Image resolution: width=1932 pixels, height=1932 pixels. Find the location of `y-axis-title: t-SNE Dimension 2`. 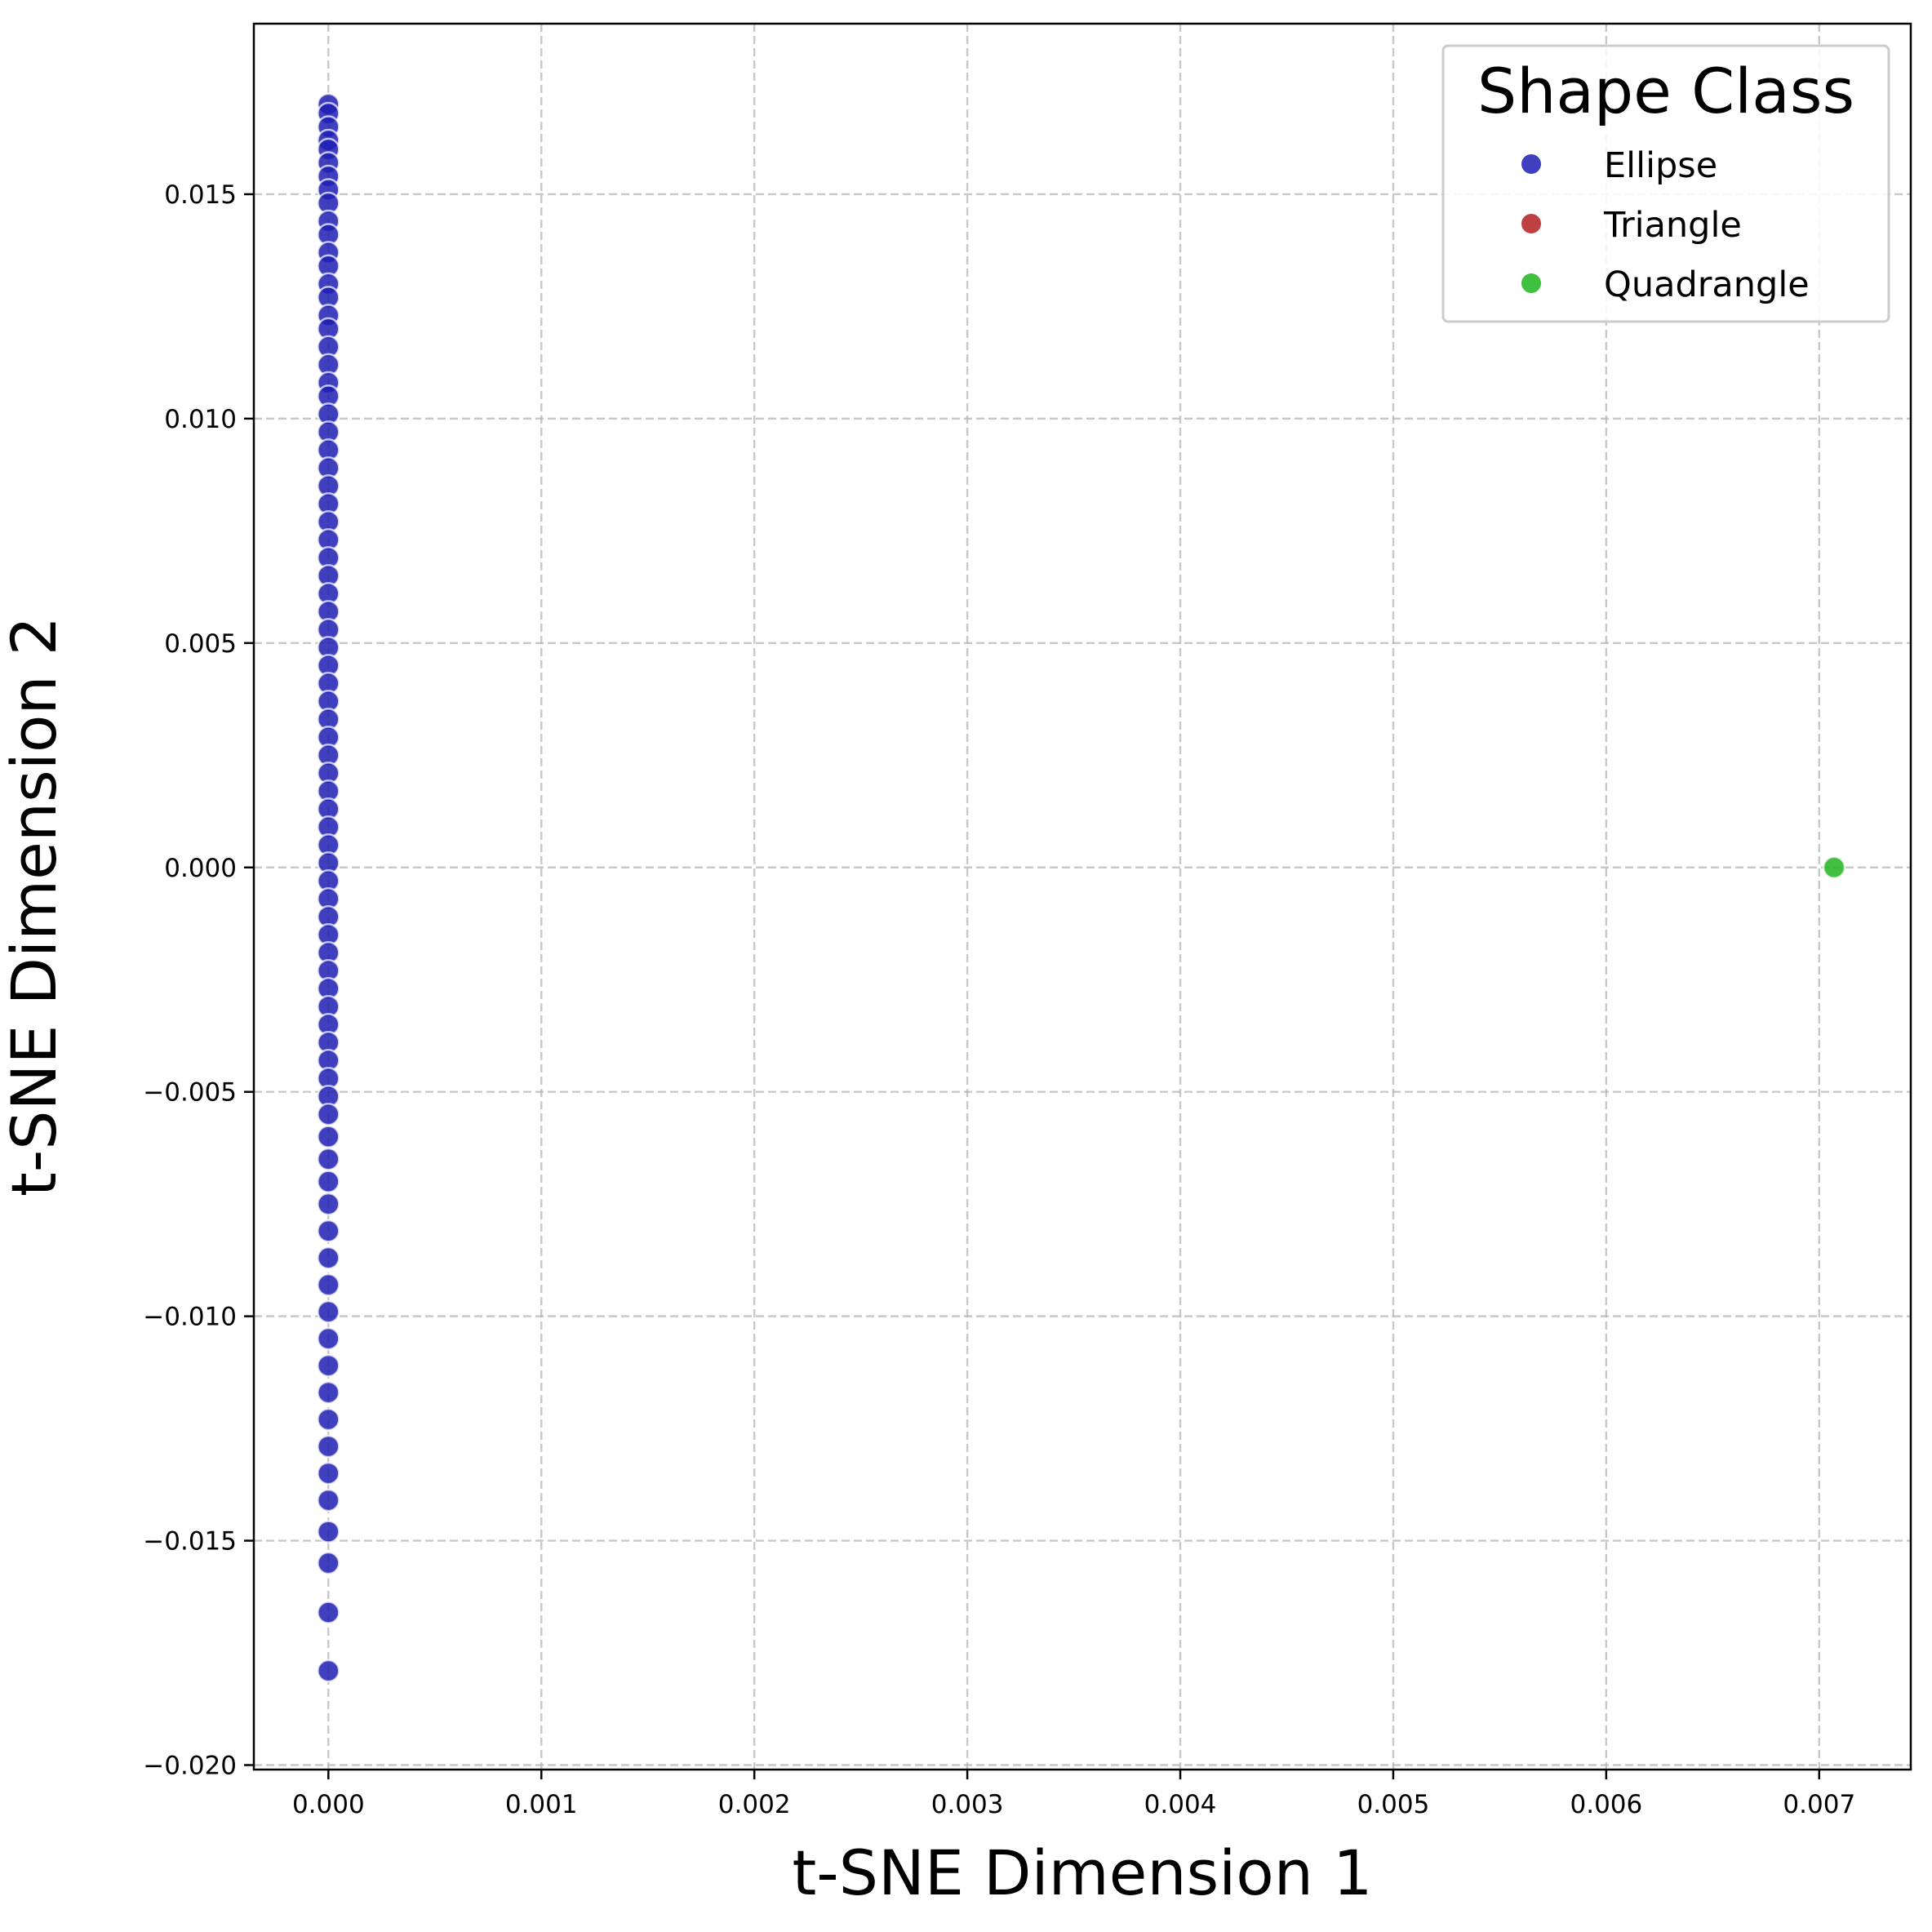

y-axis-title: t-SNE Dimension 2 is located at coordinates (35, 906).